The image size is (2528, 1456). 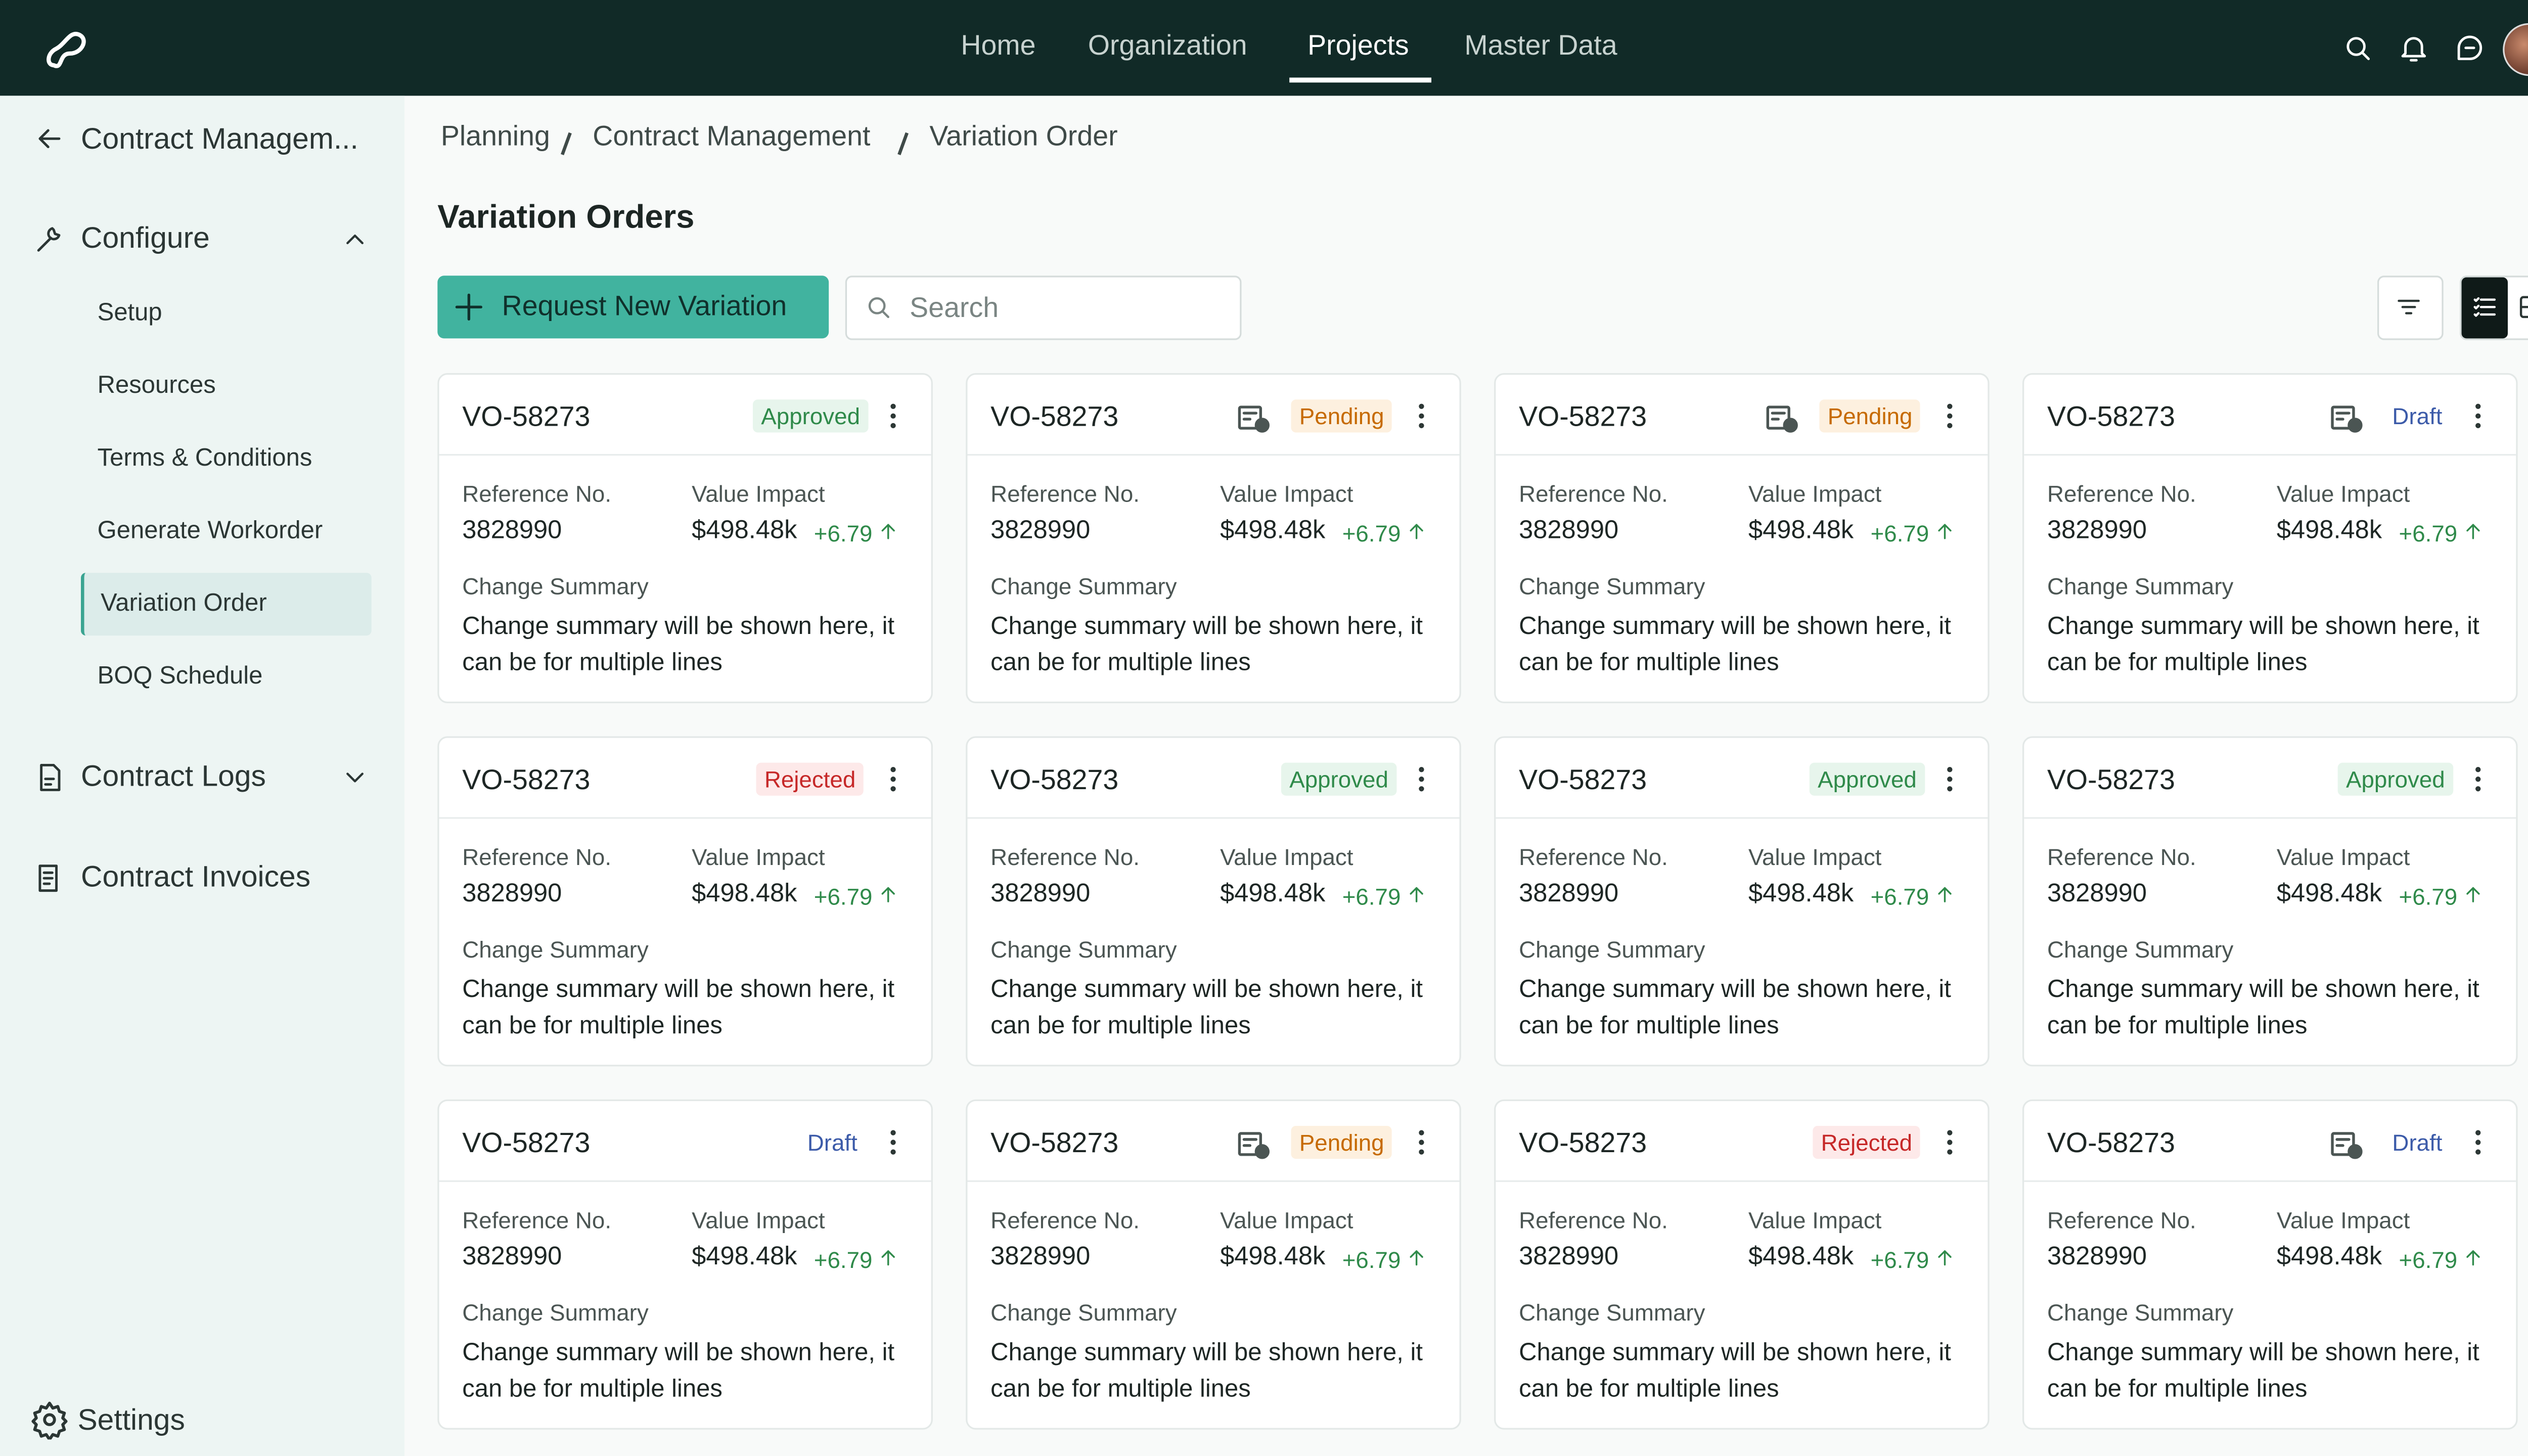 I want to click on status-badge: Rejected, so click(x=810, y=779).